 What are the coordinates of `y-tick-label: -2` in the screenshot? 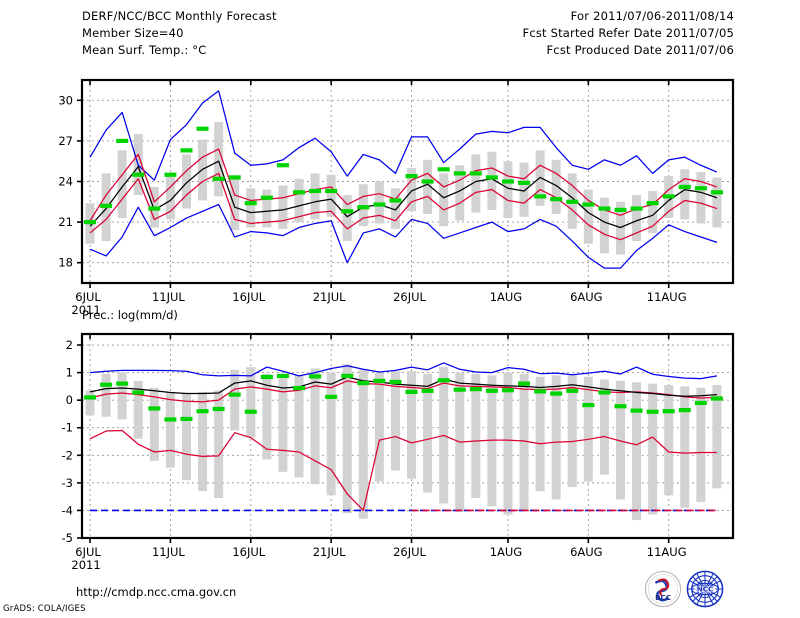 It's located at (67, 455).